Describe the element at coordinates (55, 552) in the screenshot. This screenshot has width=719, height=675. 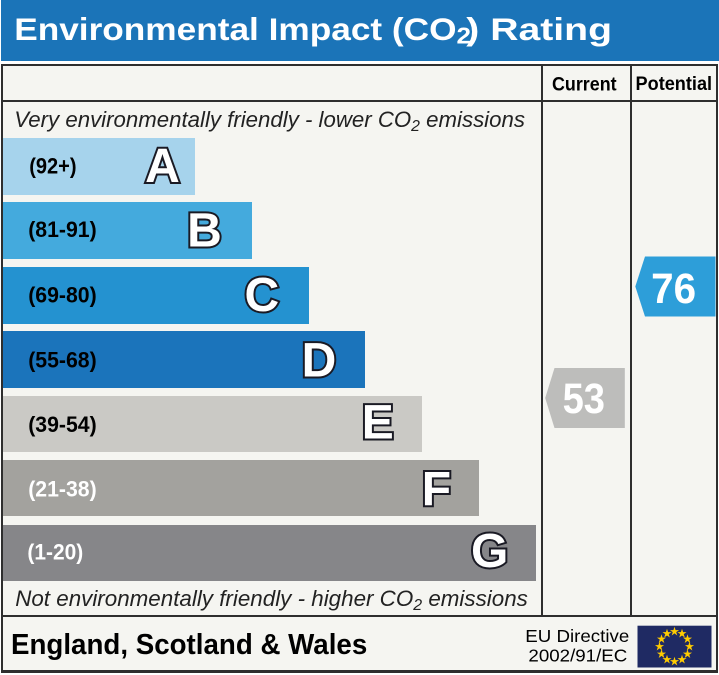
I see `svg-text: (1-20)` at that location.